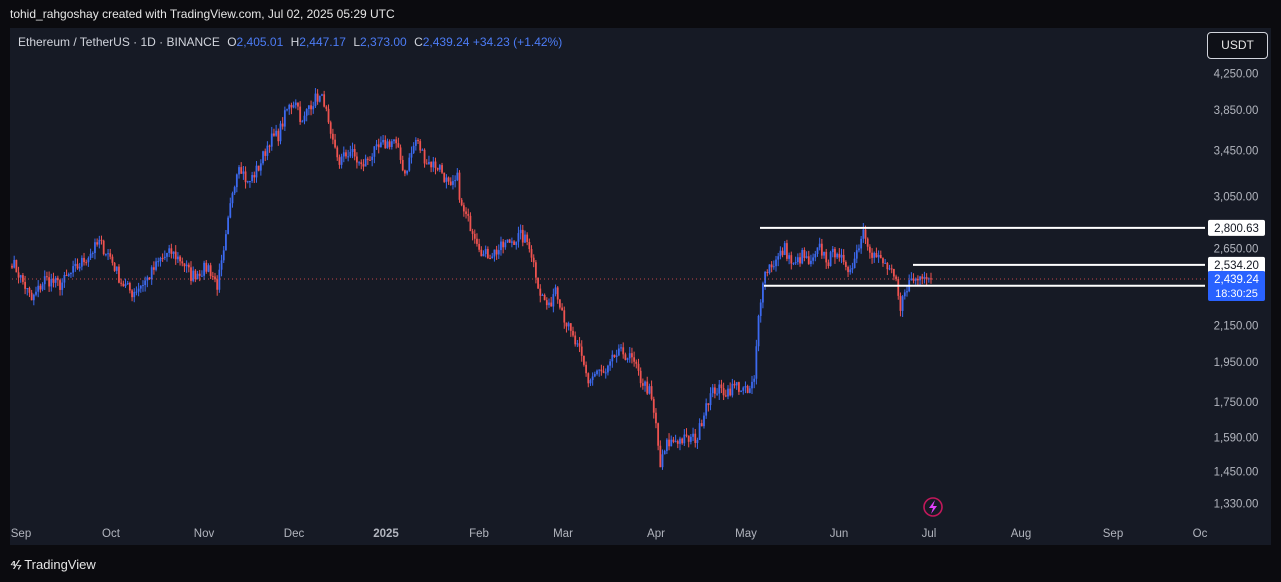 The height and width of the screenshot is (582, 1281). I want to click on symbol-label: Ethereum / TetherUS · 1D · BINANCE, so click(119, 42).